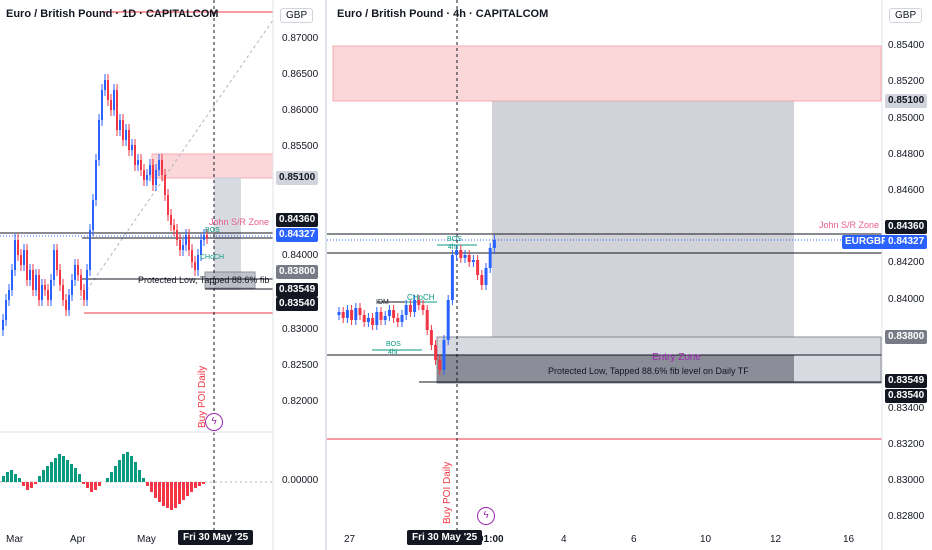  What do you see at coordinates (230, 280) in the screenshot?
I see `entry-box` at bounding box center [230, 280].